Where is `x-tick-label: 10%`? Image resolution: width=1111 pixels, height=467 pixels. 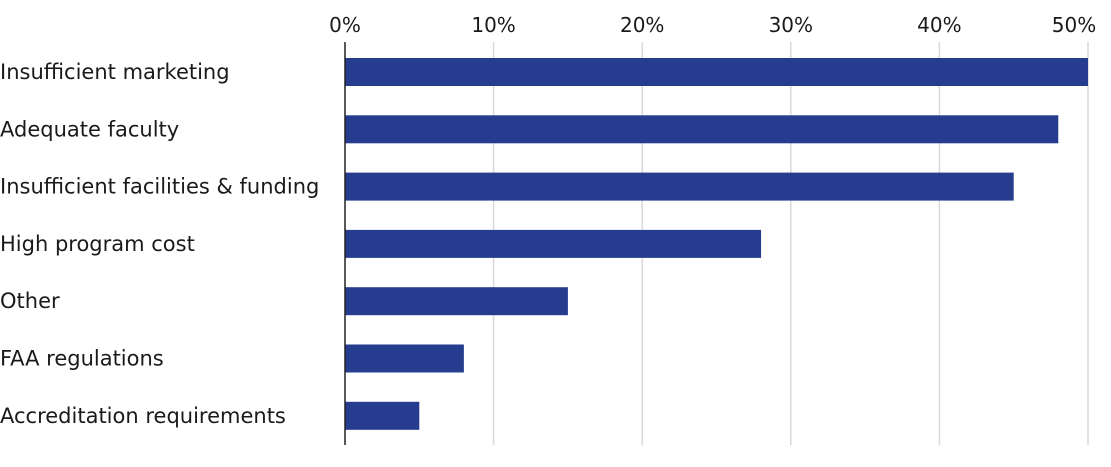
x-tick-label: 10% is located at coordinates (493, 25).